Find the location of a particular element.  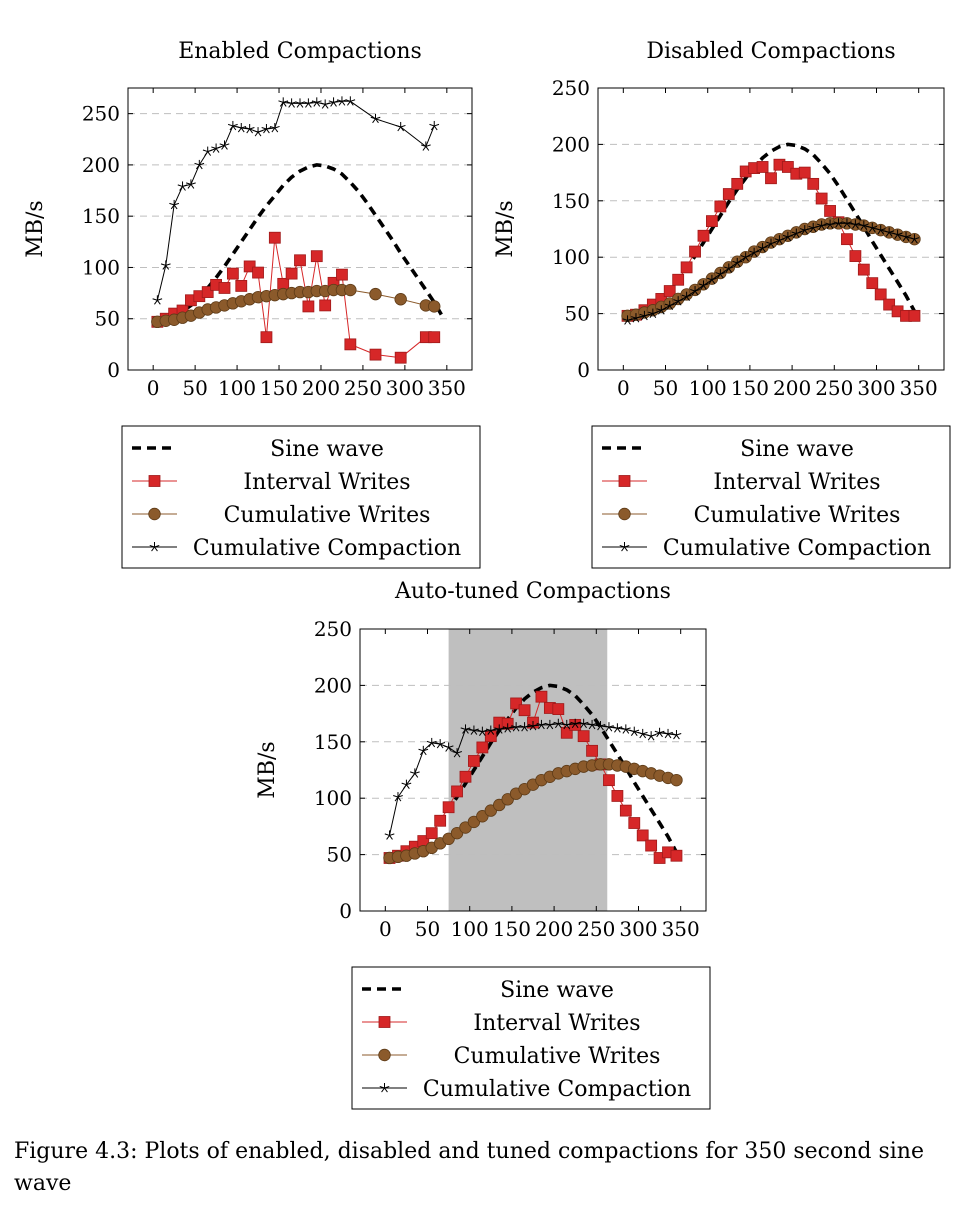

x-tick-label: 350 is located at coordinates (681, 929).